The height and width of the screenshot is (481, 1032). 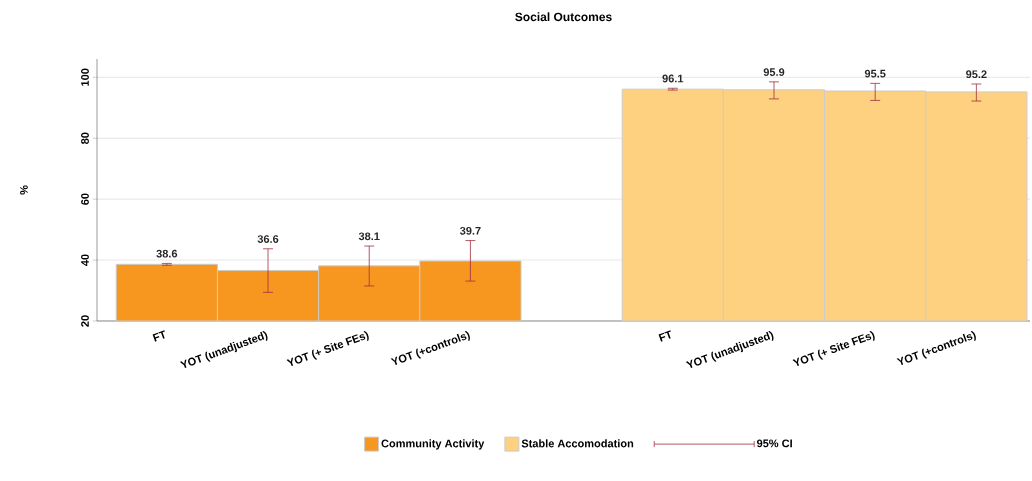 I want to click on y-axis-title: %, so click(x=24, y=190).